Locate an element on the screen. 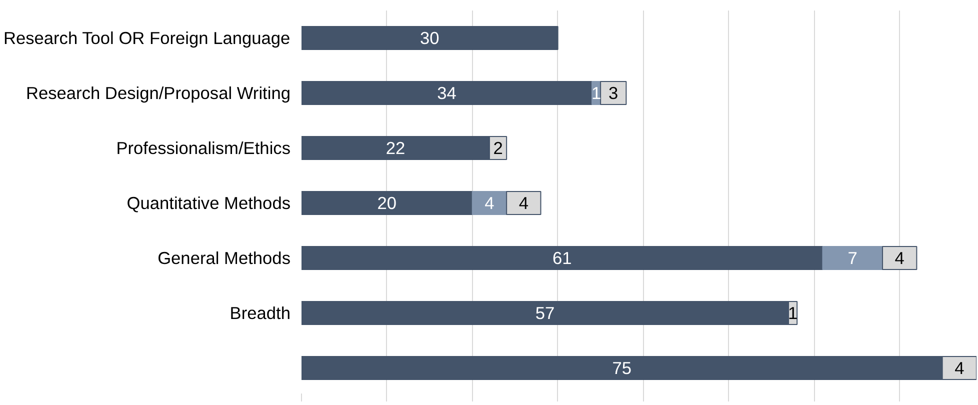  data-label: 20 is located at coordinates (387, 203).